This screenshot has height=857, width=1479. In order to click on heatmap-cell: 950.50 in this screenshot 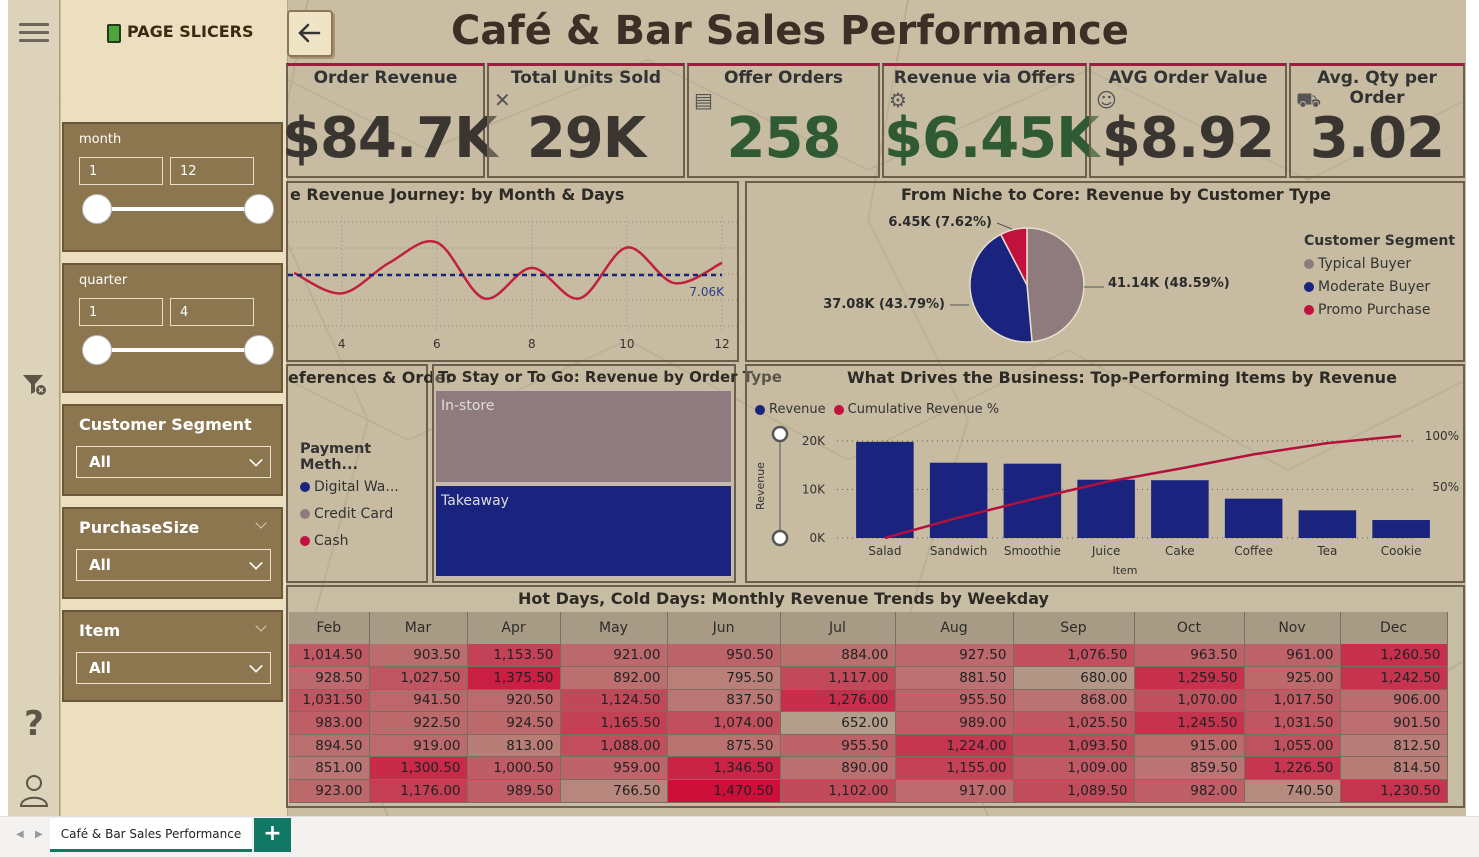, I will do `click(724, 656)`.